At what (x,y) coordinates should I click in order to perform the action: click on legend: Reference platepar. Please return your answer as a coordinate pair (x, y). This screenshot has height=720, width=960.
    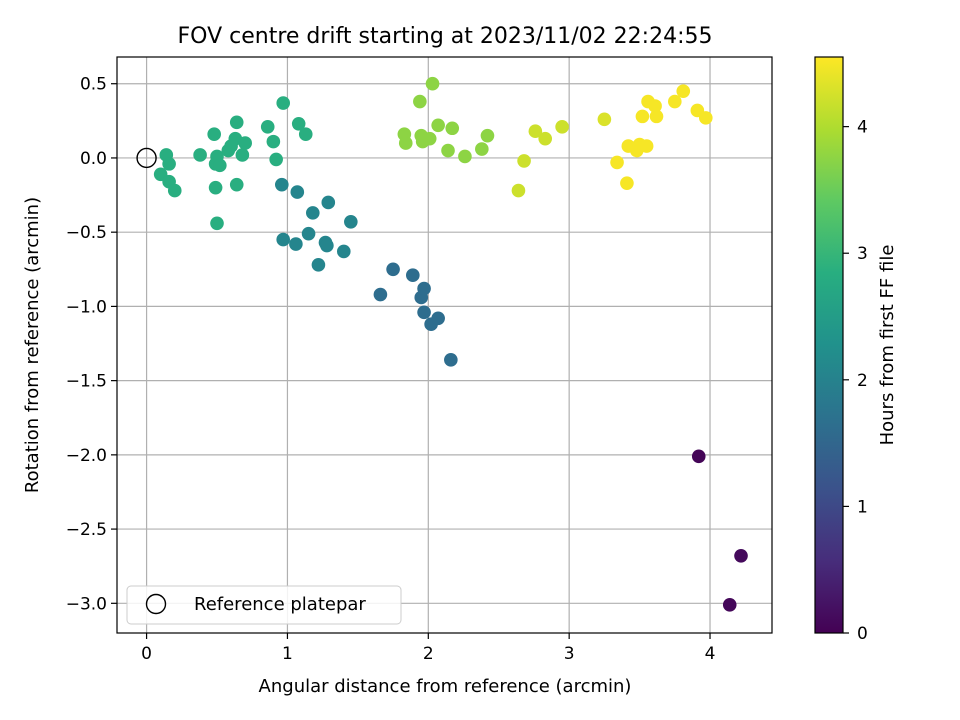
    Looking at the image, I should click on (264, 605).